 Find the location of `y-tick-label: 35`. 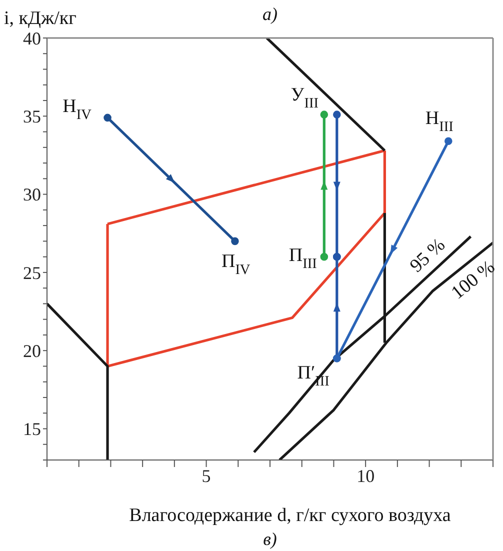

y-tick-label: 35 is located at coordinates (32, 116).